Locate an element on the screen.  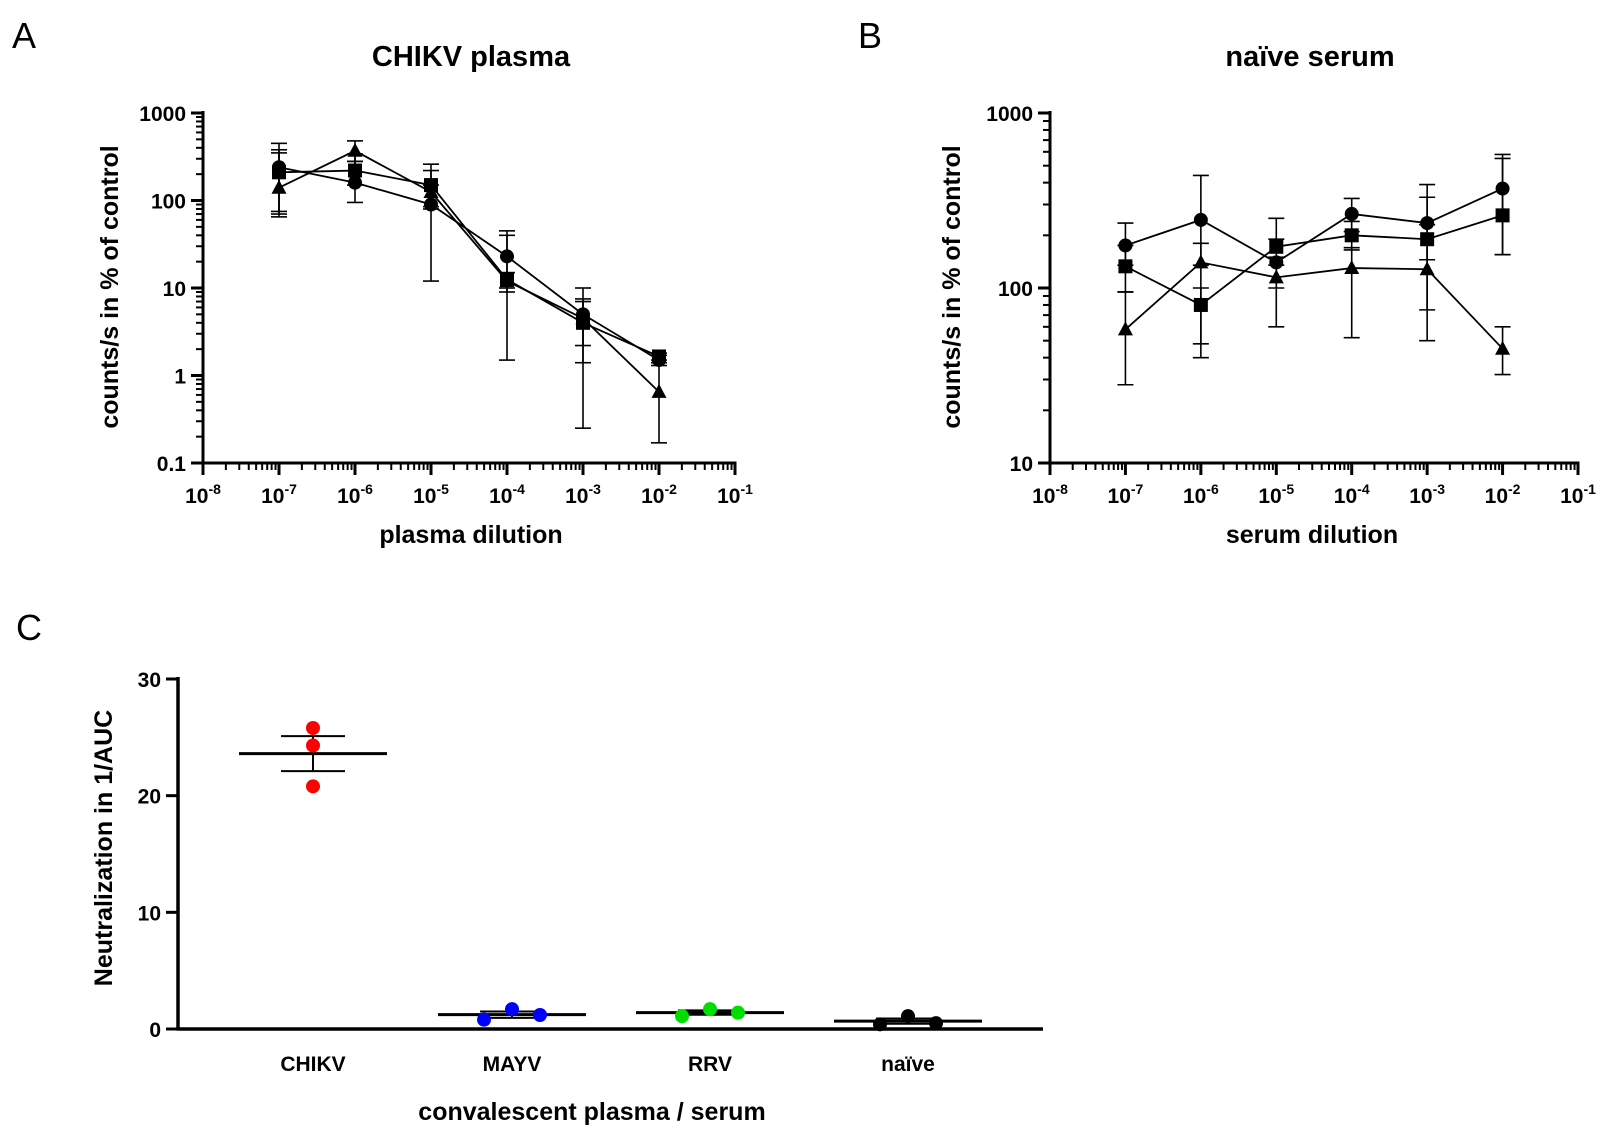
panel-c-xlabel: convalescent plasma / serum is located at coordinates (591, 1112).